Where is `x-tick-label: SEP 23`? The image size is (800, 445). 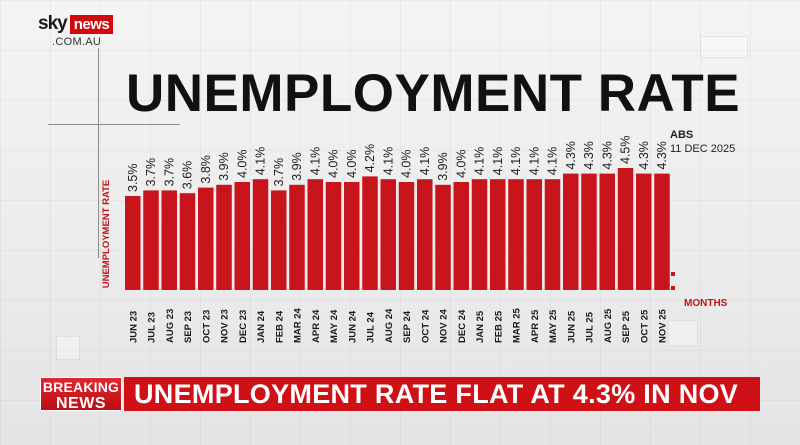 x-tick-label: SEP 23 is located at coordinates (188, 327).